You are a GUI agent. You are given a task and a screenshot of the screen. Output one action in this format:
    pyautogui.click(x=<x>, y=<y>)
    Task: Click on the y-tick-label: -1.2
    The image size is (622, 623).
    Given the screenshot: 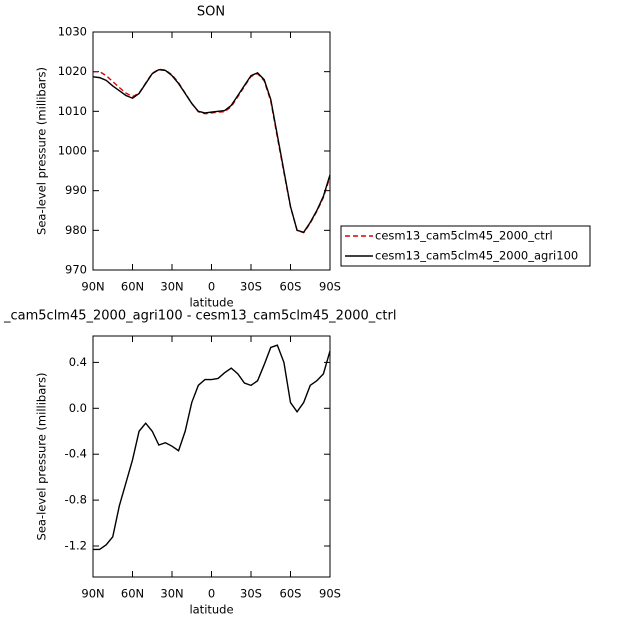 What is the action you would take?
    pyautogui.click(x=76, y=546)
    